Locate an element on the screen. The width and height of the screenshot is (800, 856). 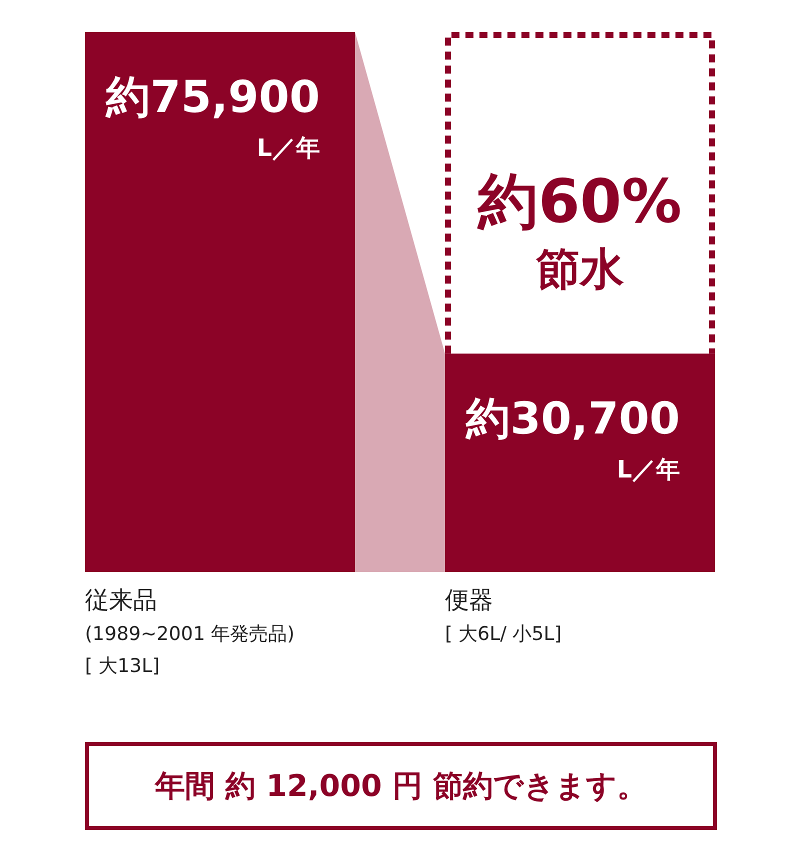
data-label: 約30,700 L／年 is located at coordinates (572, 439).